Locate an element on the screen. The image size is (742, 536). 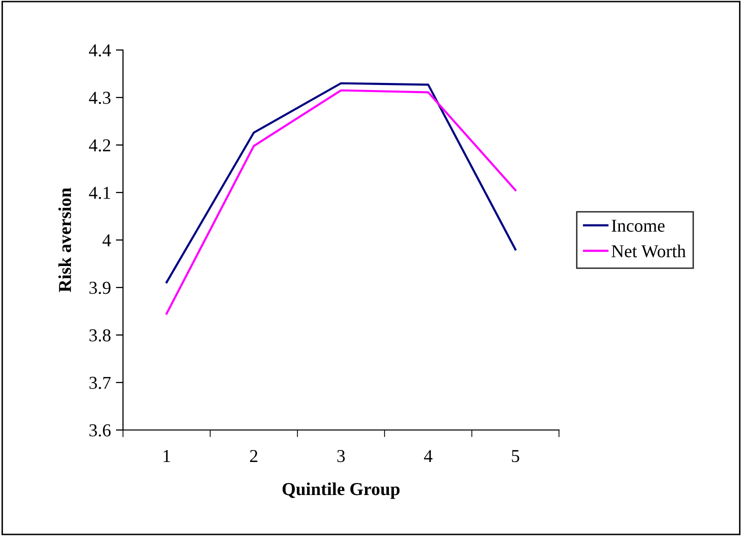
x-axis-title: Quintile Group is located at coordinates (341, 490).